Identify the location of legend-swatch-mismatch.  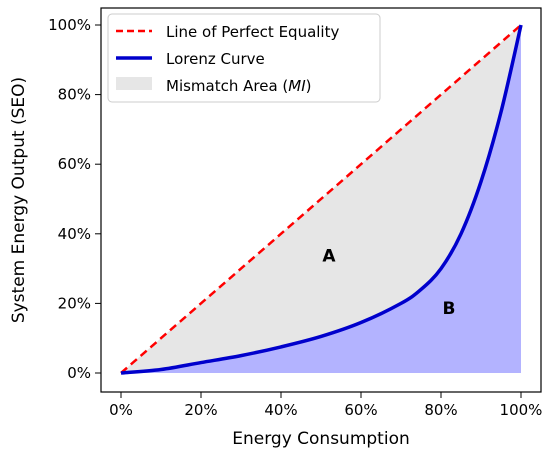
(134, 83).